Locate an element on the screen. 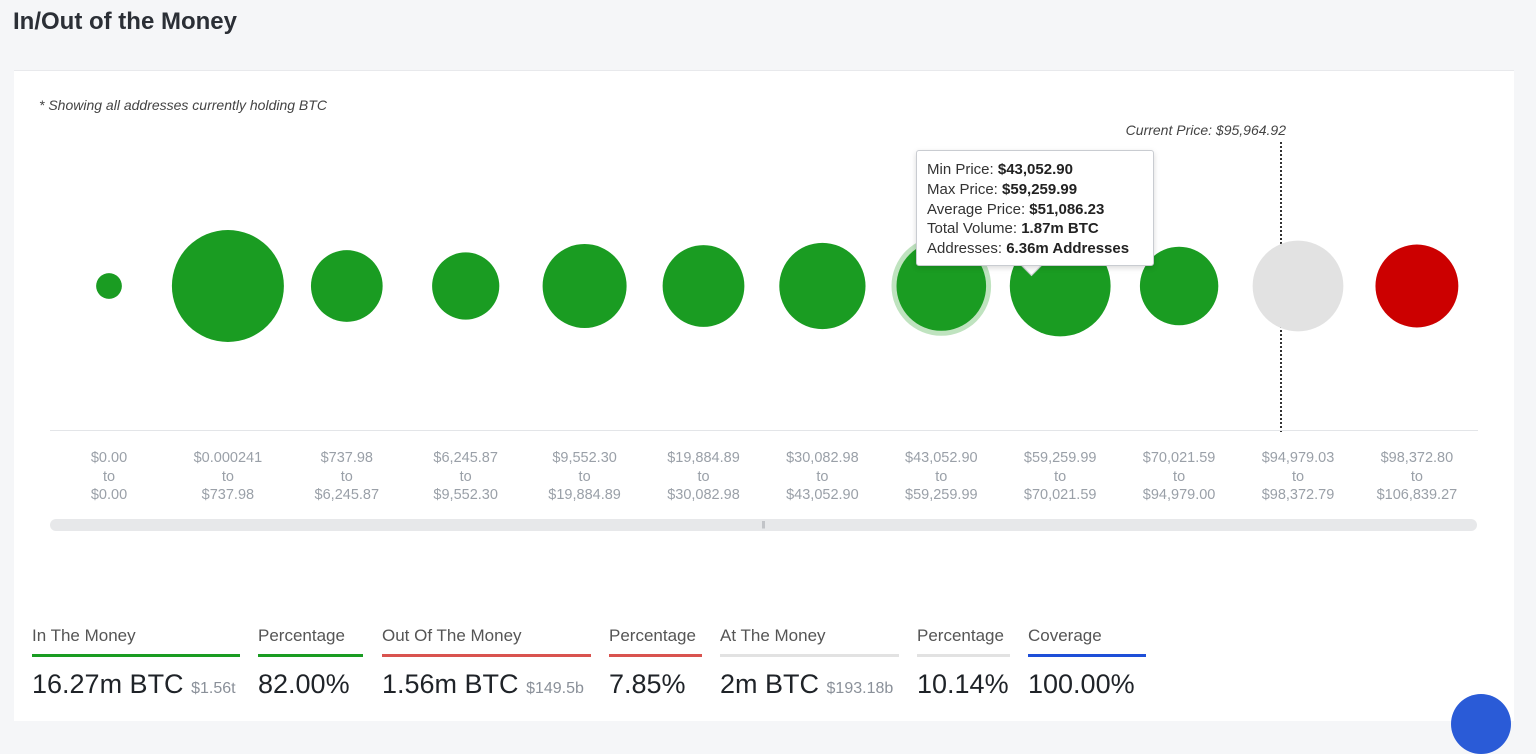  range-to: $43,052.90 is located at coordinates (822, 495).